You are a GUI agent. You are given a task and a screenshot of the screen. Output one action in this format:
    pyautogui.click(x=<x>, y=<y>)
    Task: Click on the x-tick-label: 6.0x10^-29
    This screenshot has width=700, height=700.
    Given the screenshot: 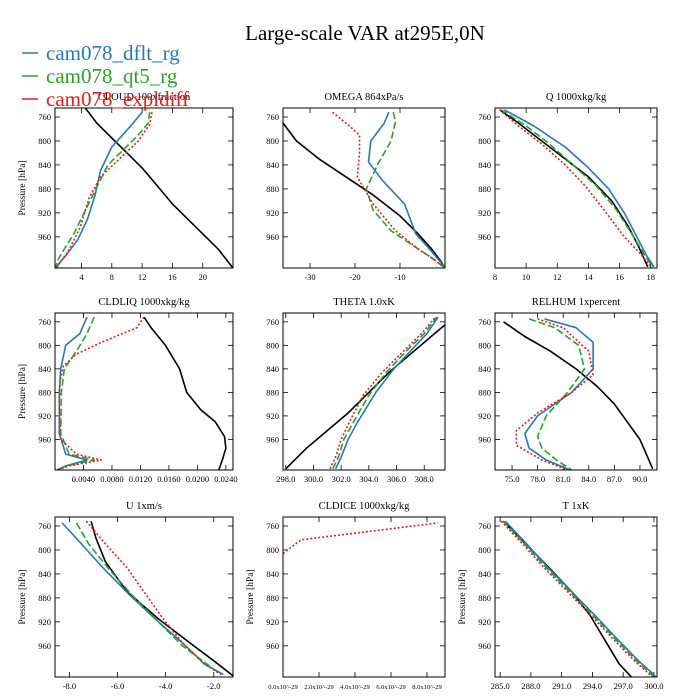 What is the action you would take?
    pyautogui.click(x=391, y=687)
    